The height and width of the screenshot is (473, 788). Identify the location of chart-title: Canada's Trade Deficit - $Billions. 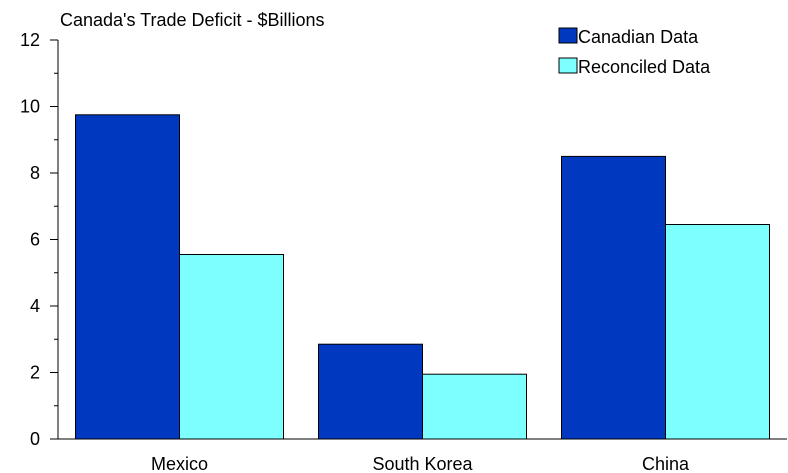
(192, 20).